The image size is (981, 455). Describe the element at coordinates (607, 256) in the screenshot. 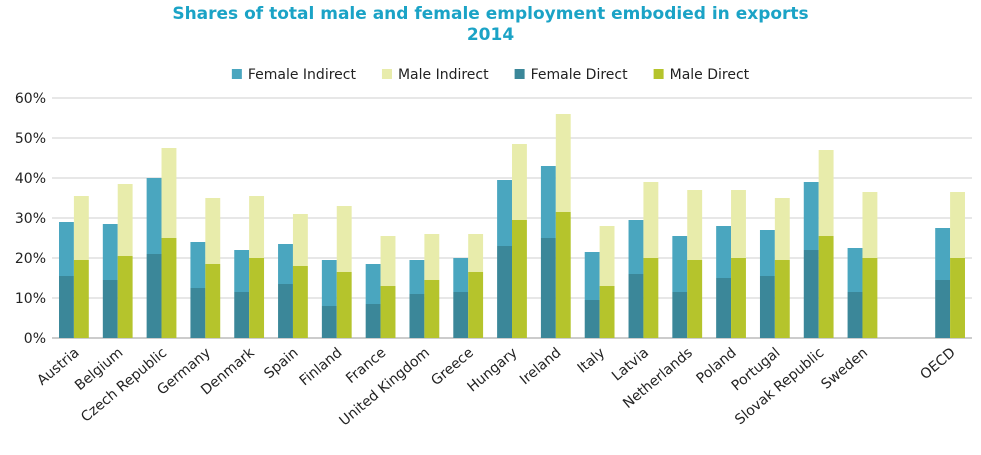

I see `bar-male-indirect-italy` at that location.